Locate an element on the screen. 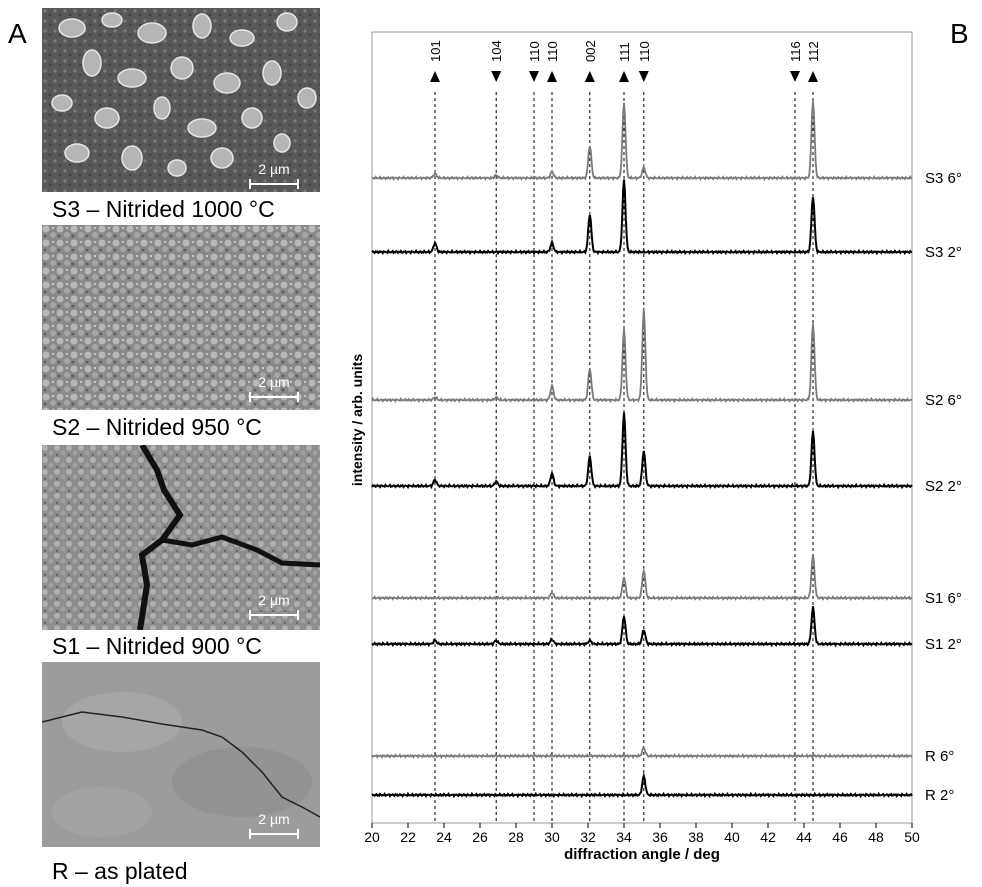  x-tick-label: 24 is located at coordinates (444, 837).